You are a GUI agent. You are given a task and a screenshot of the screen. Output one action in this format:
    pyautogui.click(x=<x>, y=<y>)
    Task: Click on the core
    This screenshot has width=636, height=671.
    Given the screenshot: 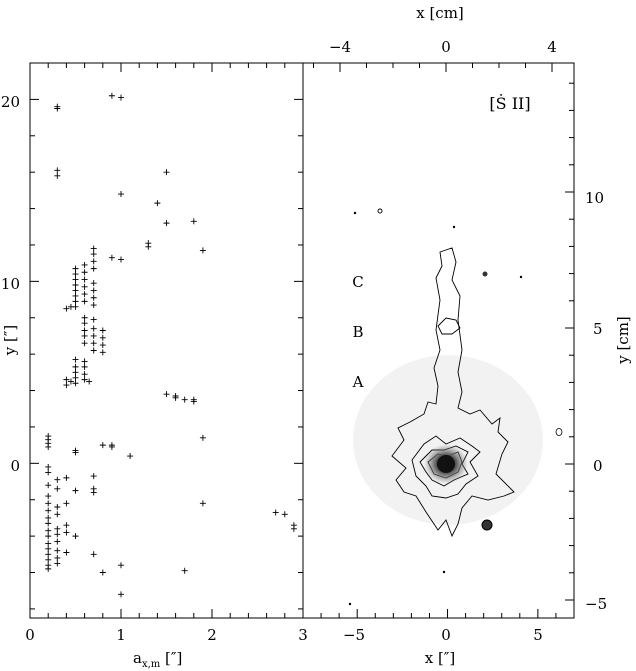 What is the action you would take?
    pyautogui.click(x=446, y=464)
    